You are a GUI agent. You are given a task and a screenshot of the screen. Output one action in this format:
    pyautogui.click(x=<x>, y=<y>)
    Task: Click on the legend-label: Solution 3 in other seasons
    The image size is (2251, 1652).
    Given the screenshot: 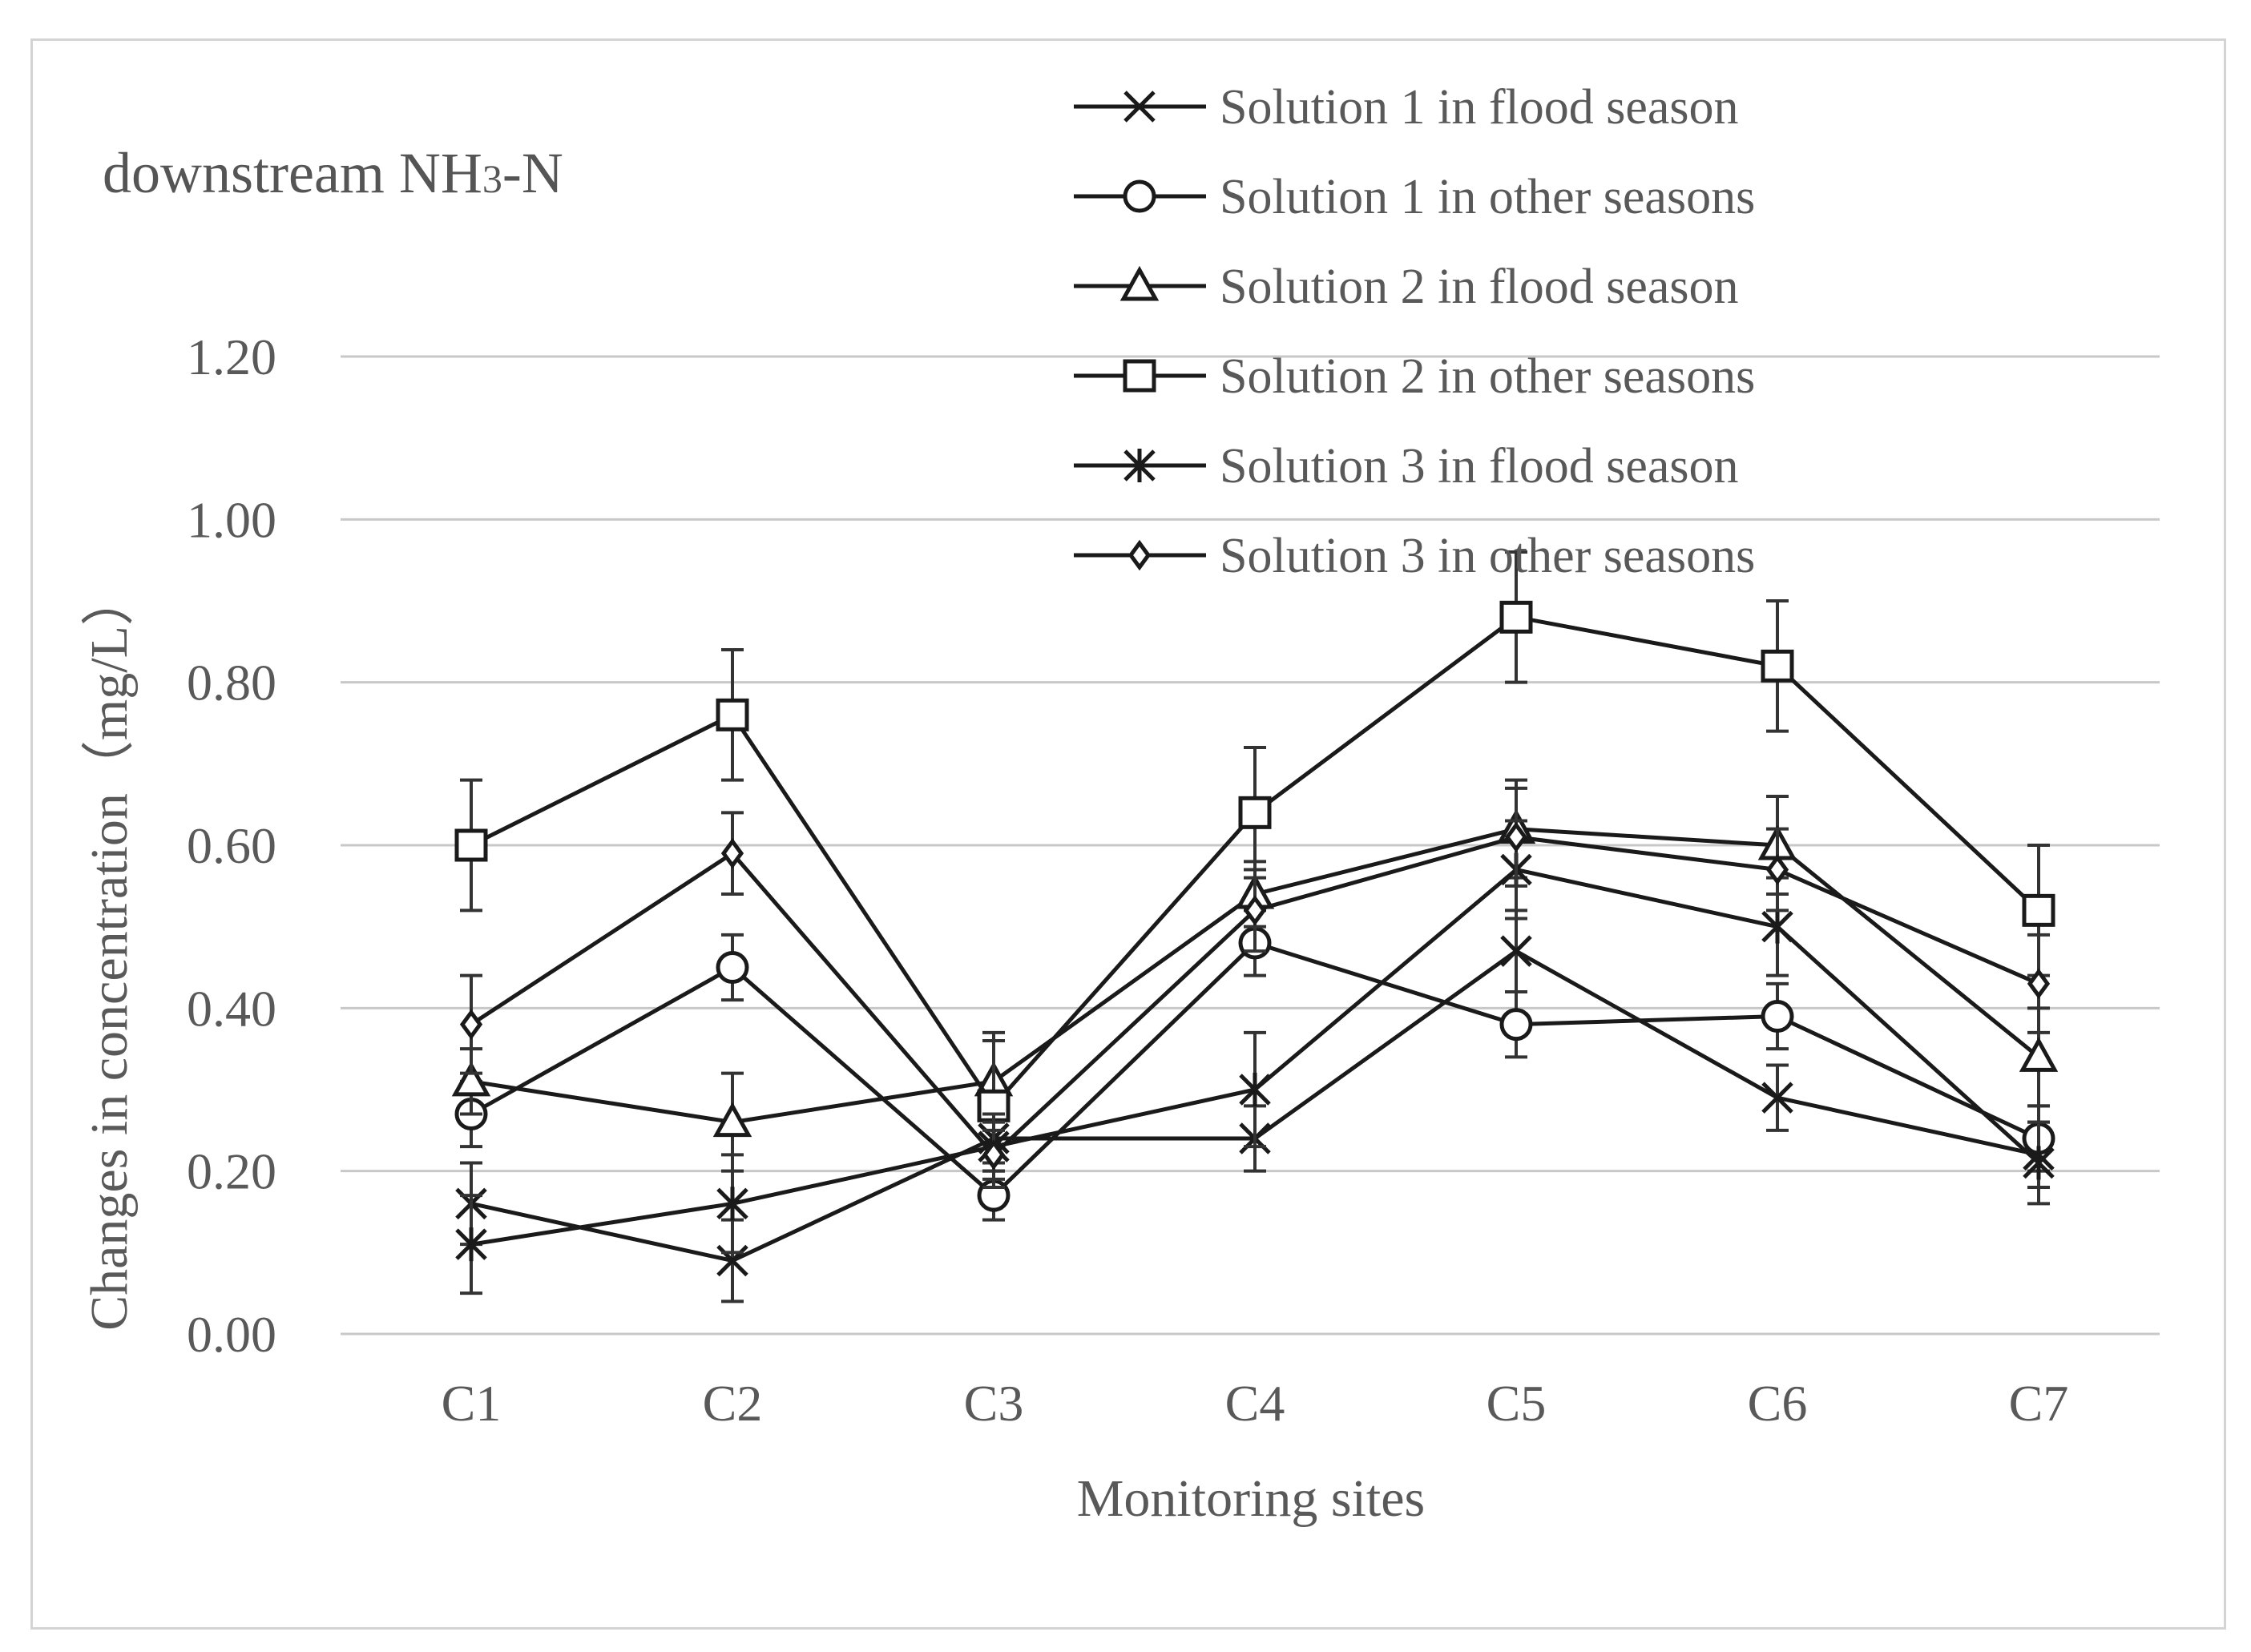 What is the action you would take?
    pyautogui.click(x=1488, y=556)
    